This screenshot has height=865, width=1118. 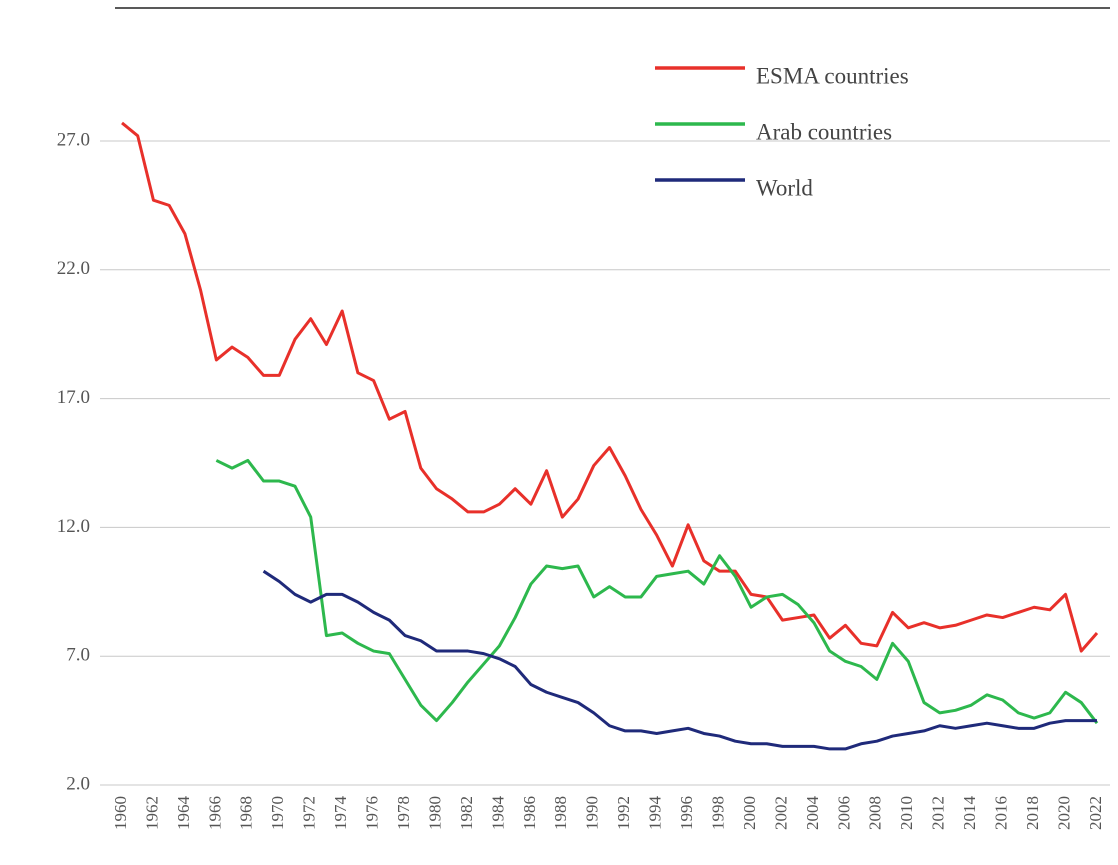 I want to click on x-tick-label: 2008, so click(x=875, y=813).